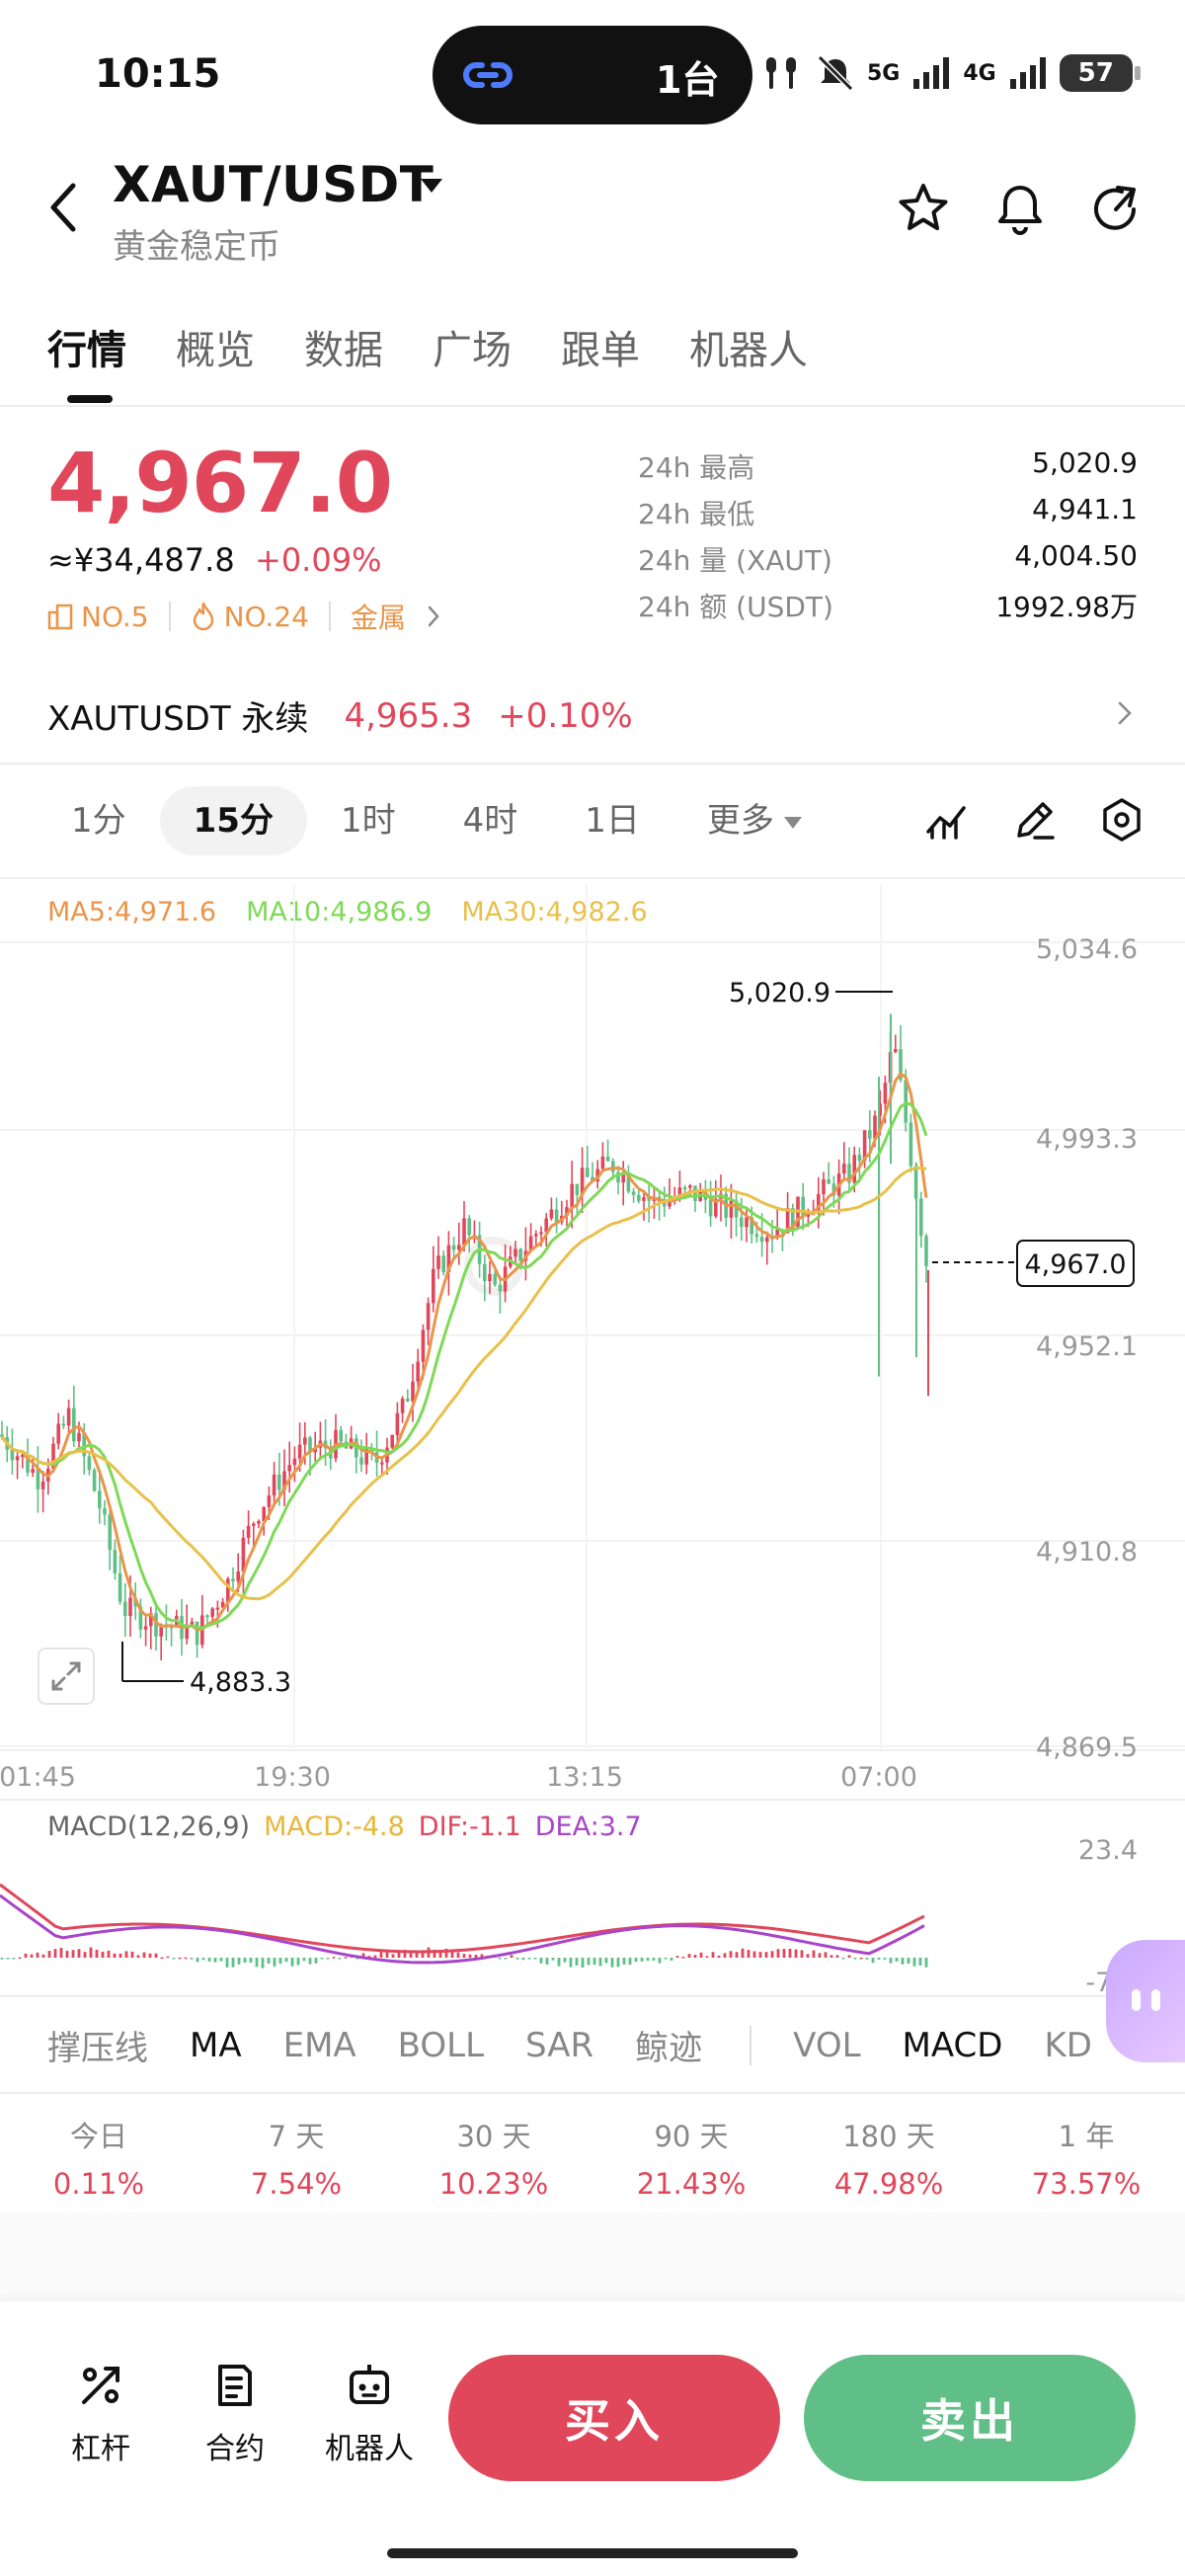 The image size is (1185, 2576). I want to click on indicator-icon, so click(946, 820).